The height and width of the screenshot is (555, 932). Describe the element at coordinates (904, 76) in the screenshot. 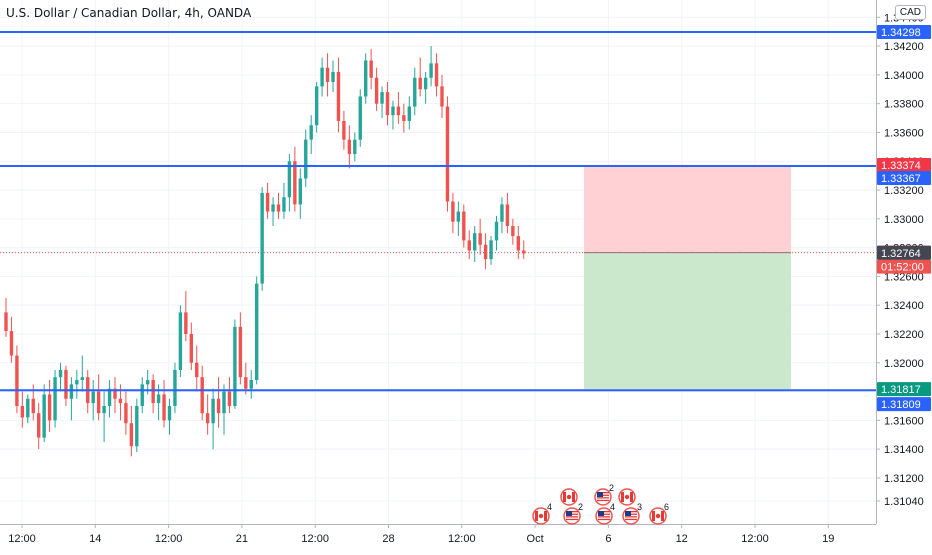

I see `y-tick-label: 1.34000` at that location.